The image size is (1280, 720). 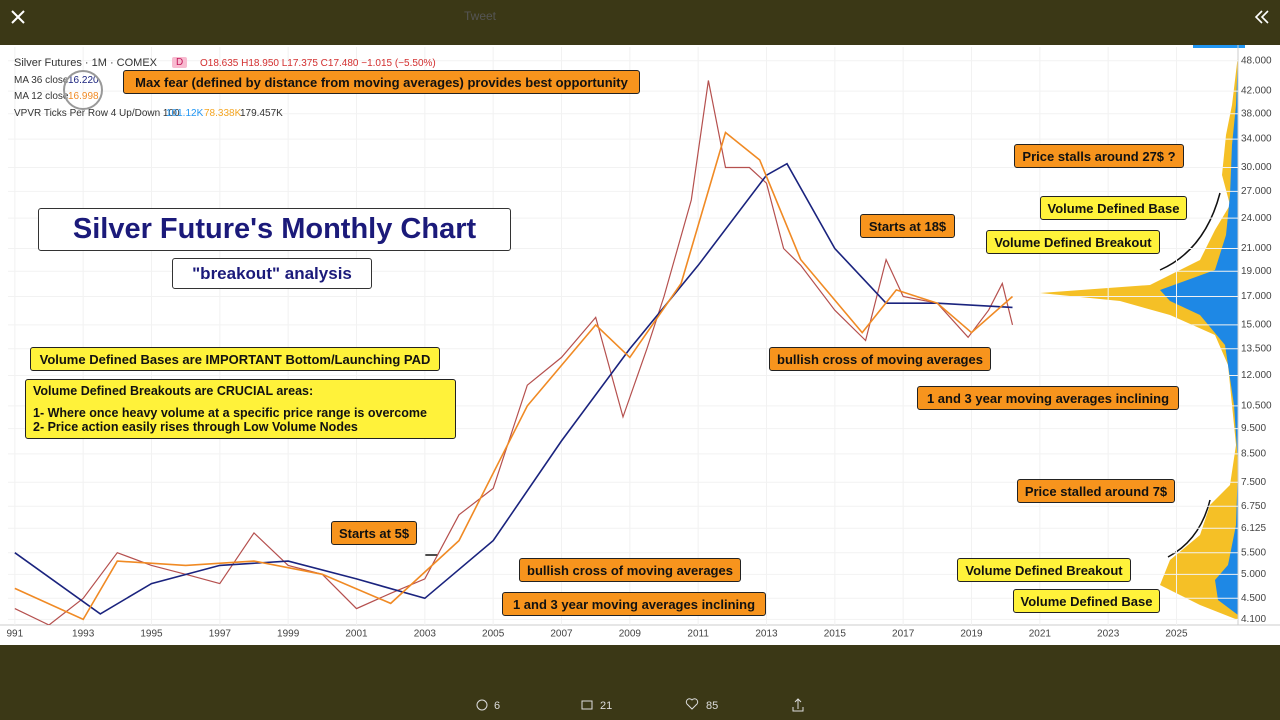 What do you see at coordinates (18, 17) in the screenshot?
I see `close-button` at bounding box center [18, 17].